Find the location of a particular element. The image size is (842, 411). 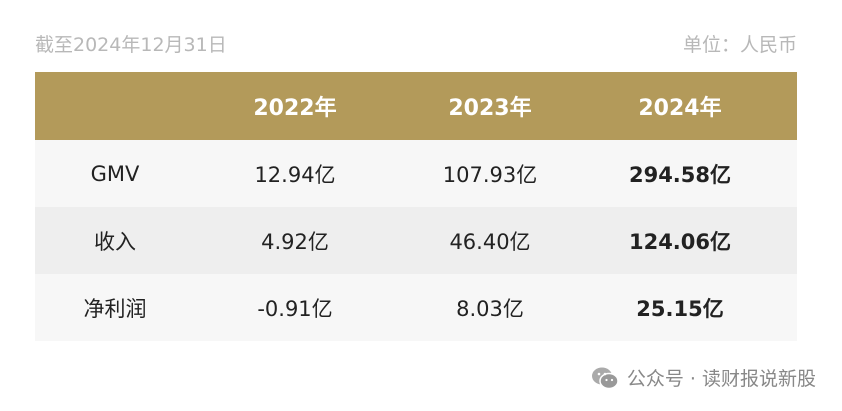

table-cell: 4.92亿 is located at coordinates (295, 241).